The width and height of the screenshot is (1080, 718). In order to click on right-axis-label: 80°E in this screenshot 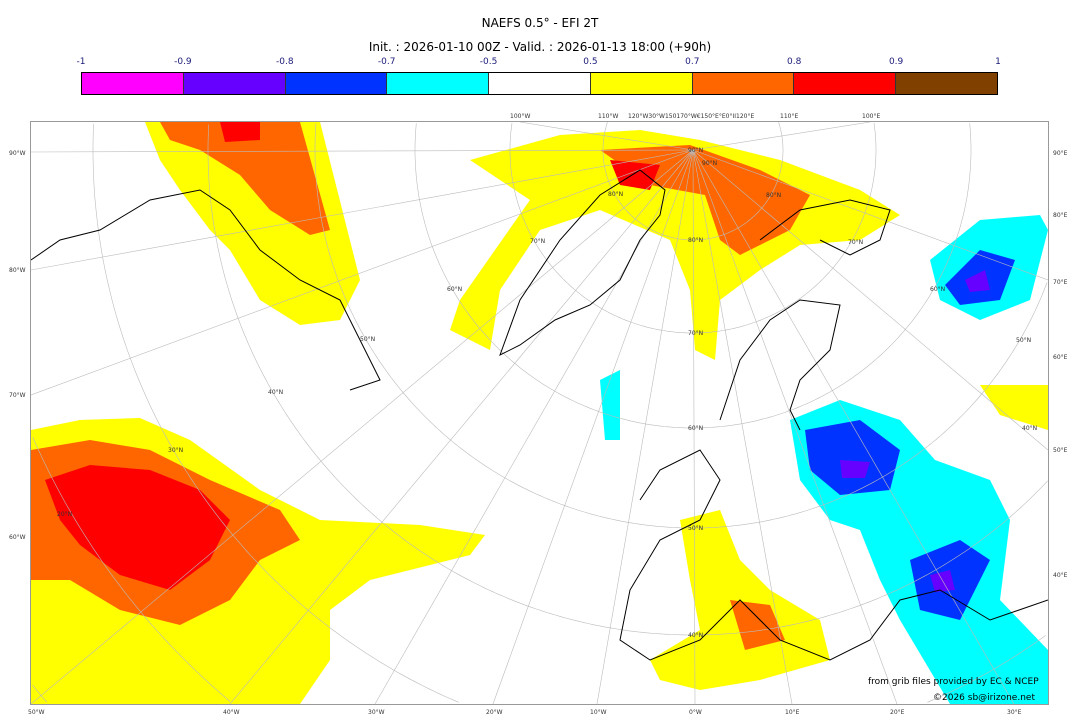, I will do `click(1060, 215)`.